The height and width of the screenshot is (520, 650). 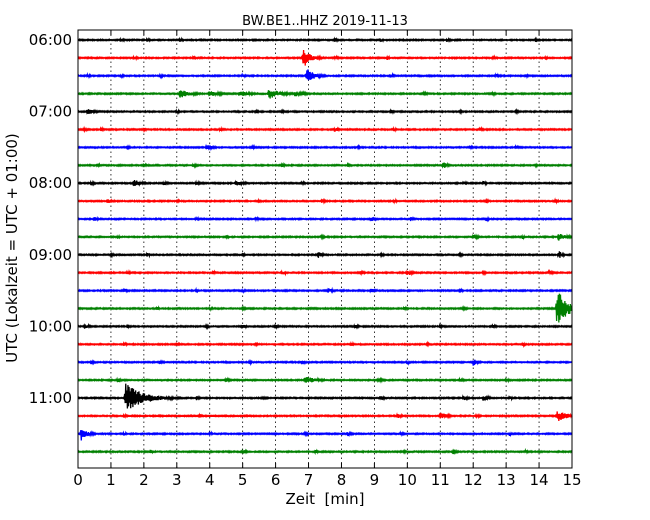 What do you see at coordinates (324, 499) in the screenshot?
I see `x-axis-label: Zeit [min]` at bounding box center [324, 499].